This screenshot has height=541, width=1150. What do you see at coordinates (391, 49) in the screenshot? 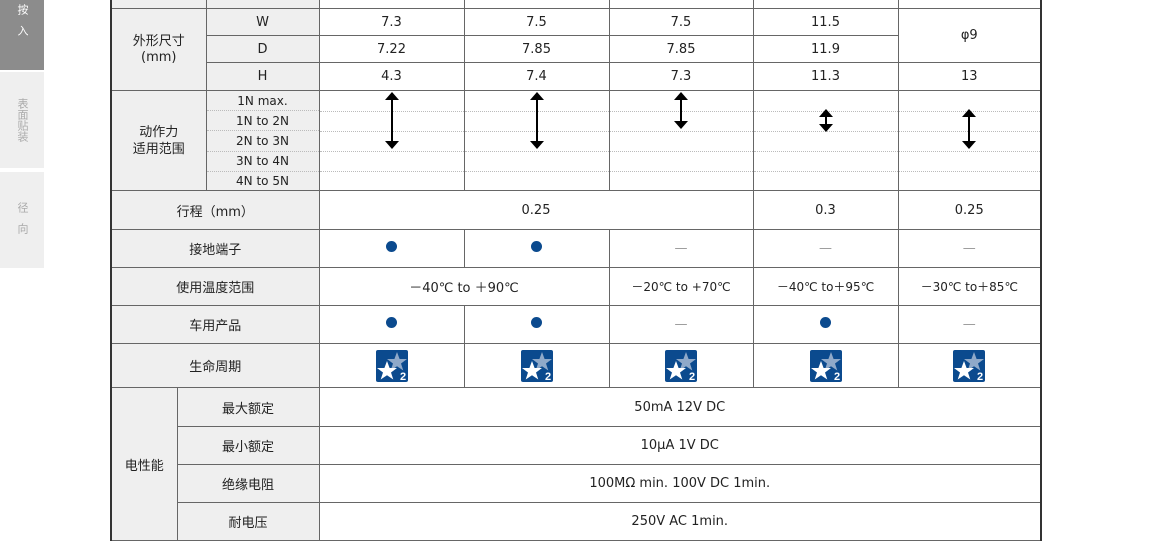
I see `cell: 7.22` at bounding box center [391, 49].